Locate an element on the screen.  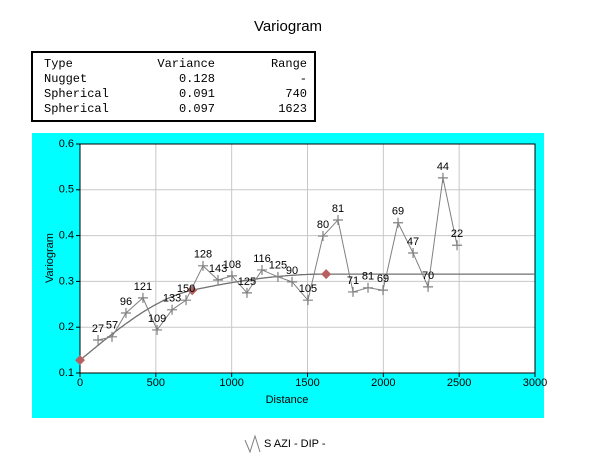
x-tick-label: 1500 is located at coordinates (307, 383).